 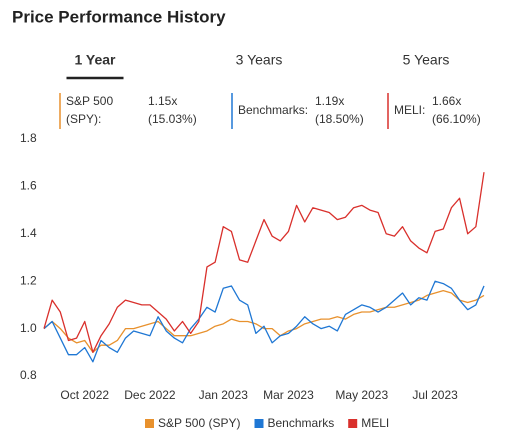 I want to click on y-tick-label: 1.0, so click(x=28, y=328).